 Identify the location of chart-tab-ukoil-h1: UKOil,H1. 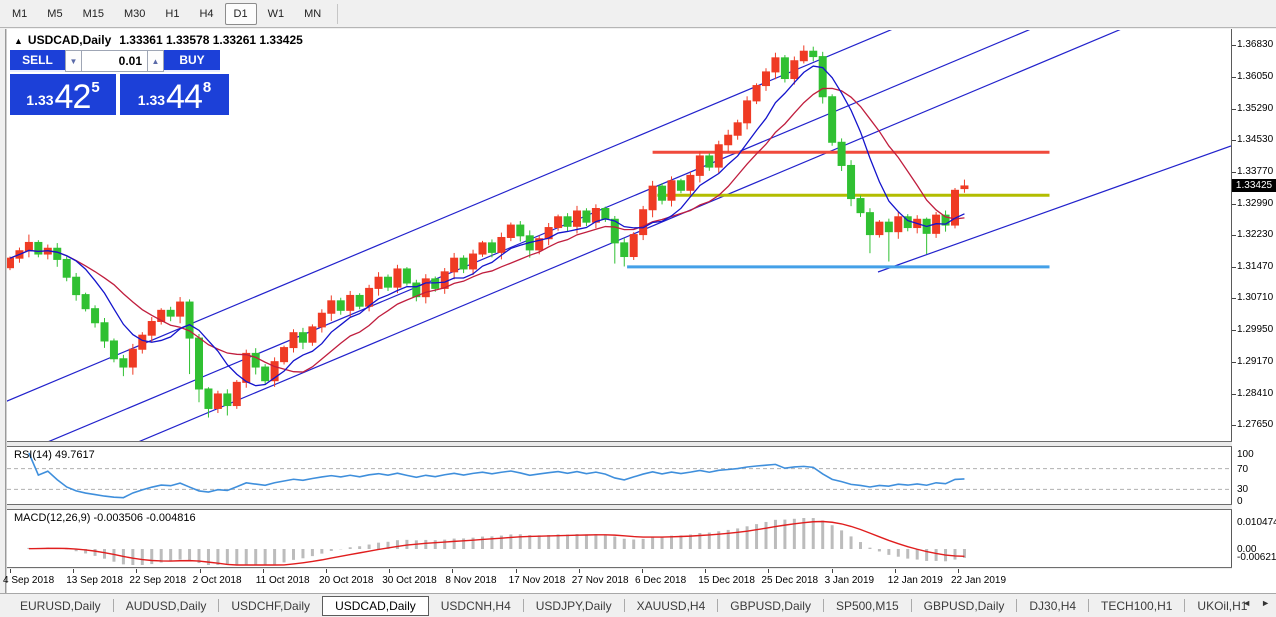
(1222, 605).